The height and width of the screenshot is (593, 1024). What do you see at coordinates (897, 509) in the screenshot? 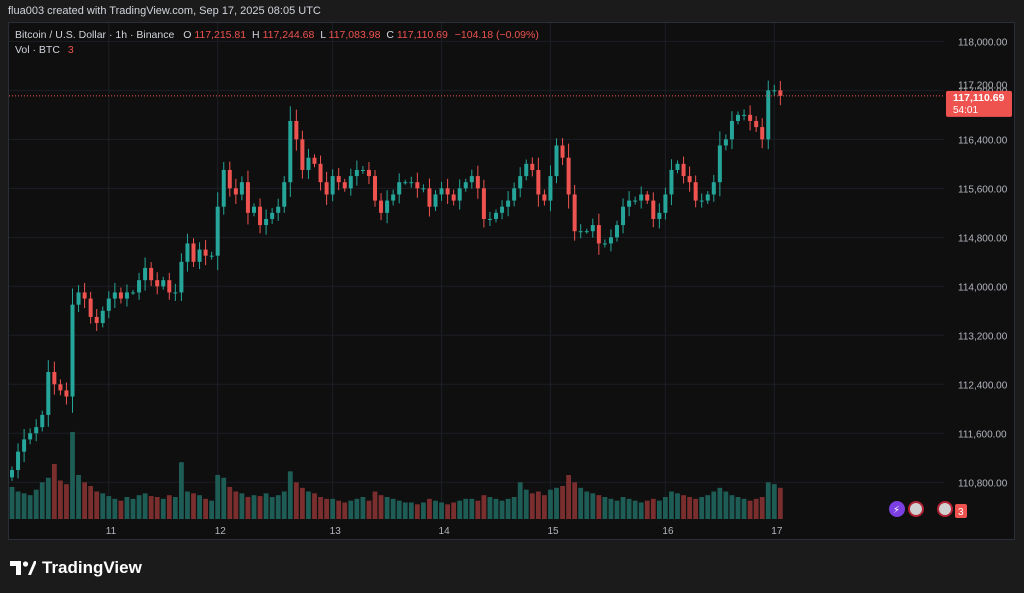
I see `lightning-event-icon` at bounding box center [897, 509].